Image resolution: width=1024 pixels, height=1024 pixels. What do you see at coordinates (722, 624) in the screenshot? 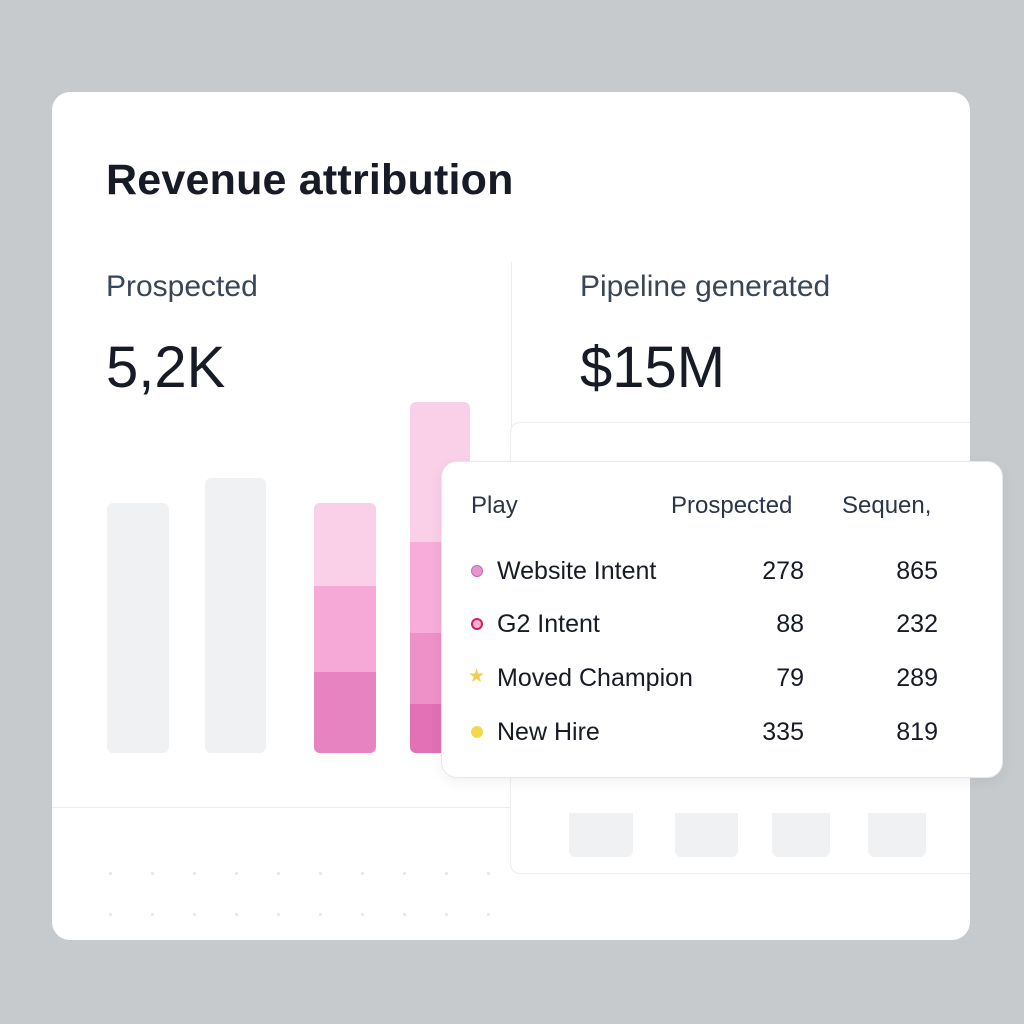
I see `table-row: G2 Intent 88 232` at bounding box center [722, 624].